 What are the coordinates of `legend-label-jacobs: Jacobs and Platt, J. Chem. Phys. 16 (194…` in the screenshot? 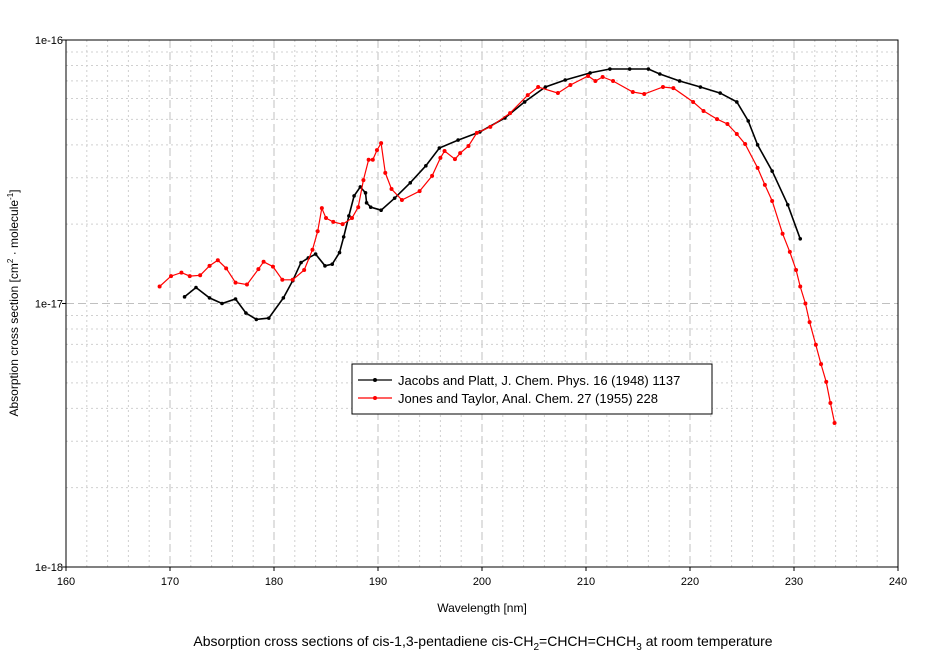 It's located at (539, 380).